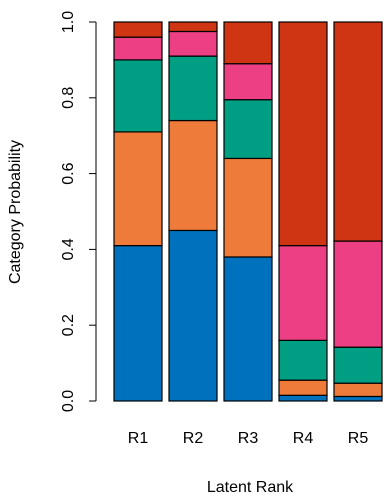 The height and width of the screenshot is (500, 385). Describe the element at coordinates (303, 293) in the screenshot. I see `bar-segment-r4-s4` at that location.